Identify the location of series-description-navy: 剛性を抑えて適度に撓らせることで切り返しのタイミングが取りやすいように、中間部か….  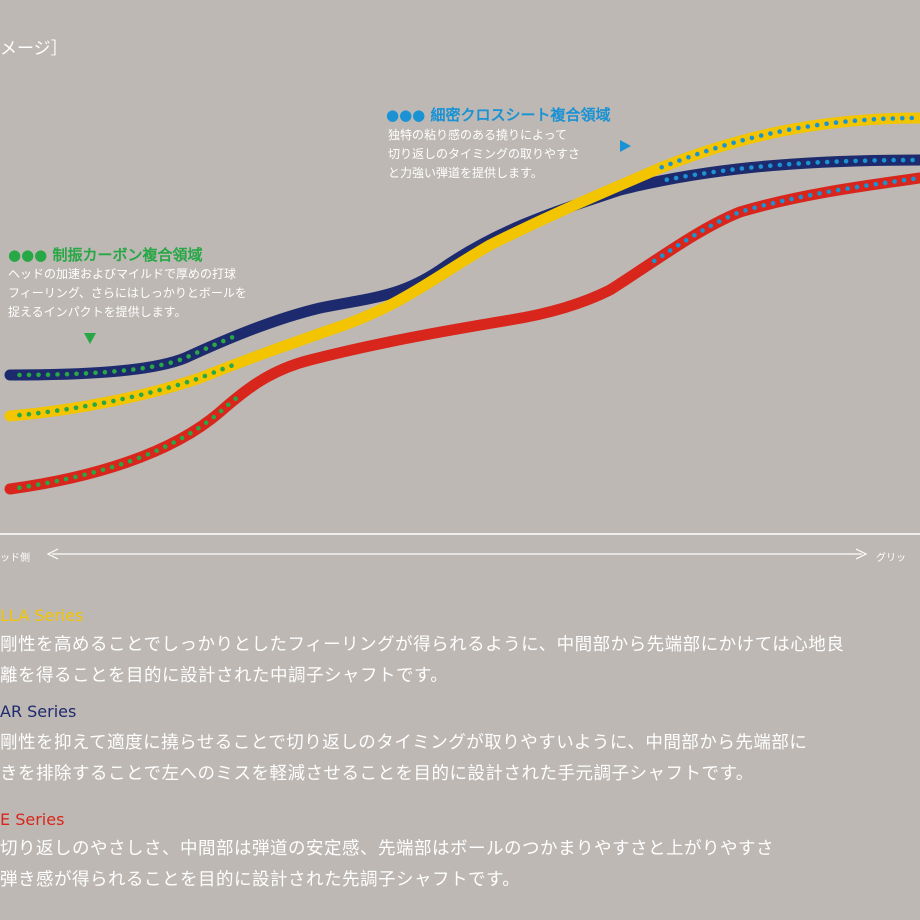
(403, 759).